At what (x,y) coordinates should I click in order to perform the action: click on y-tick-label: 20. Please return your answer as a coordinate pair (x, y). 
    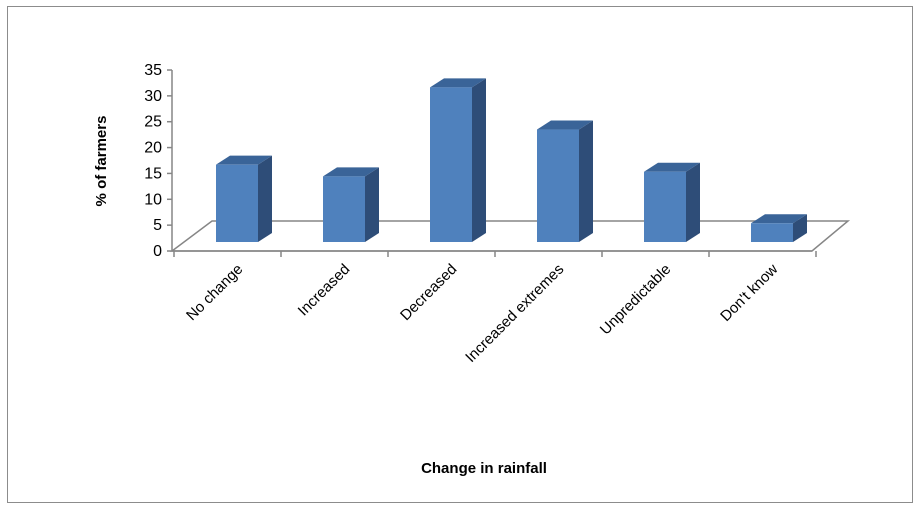
    Looking at the image, I should click on (153, 148).